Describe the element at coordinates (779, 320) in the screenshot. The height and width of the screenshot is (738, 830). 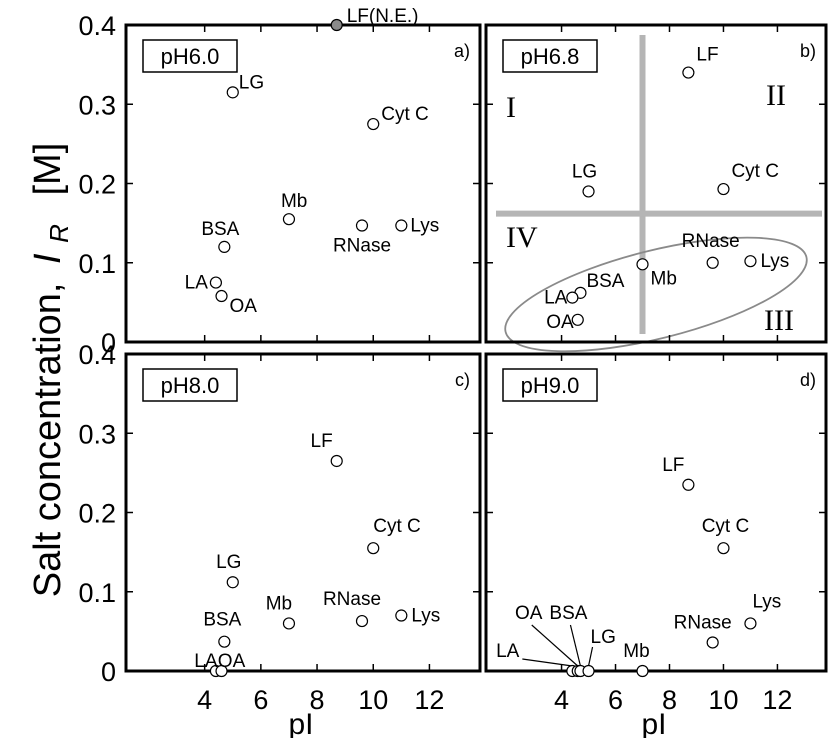
I see `quadrant-label-III: III` at that location.